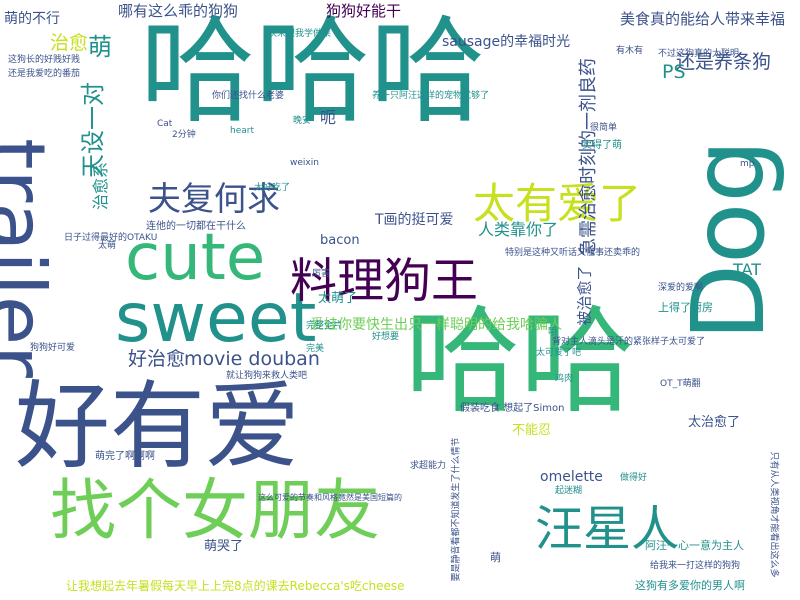 The image size is (800, 600). What do you see at coordinates (674, 72) in the screenshot?
I see `word-ps: PS` at bounding box center [674, 72].